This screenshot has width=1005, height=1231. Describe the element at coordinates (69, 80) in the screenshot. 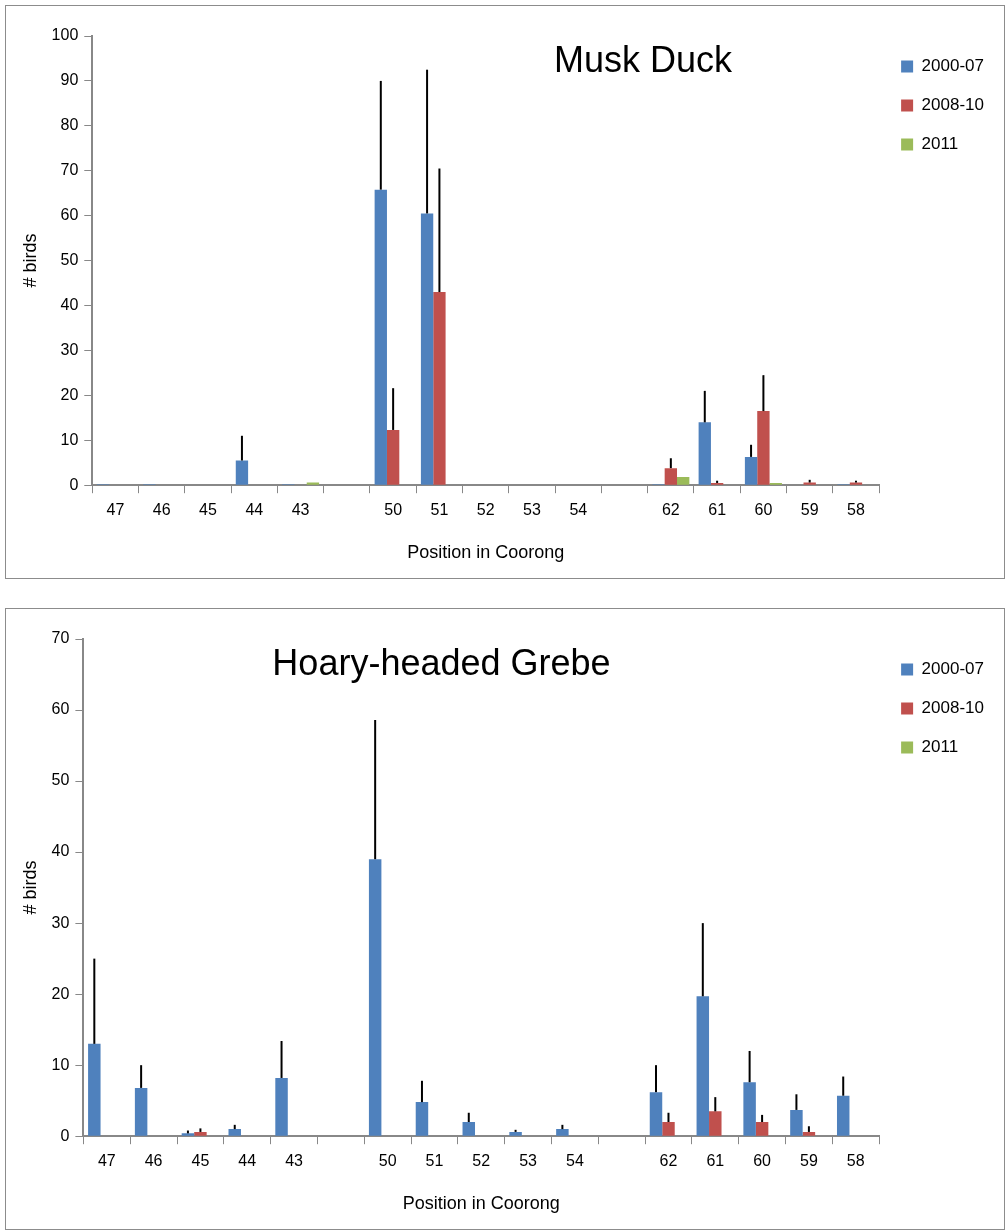

I see `y-tick-label: 90` at that location.